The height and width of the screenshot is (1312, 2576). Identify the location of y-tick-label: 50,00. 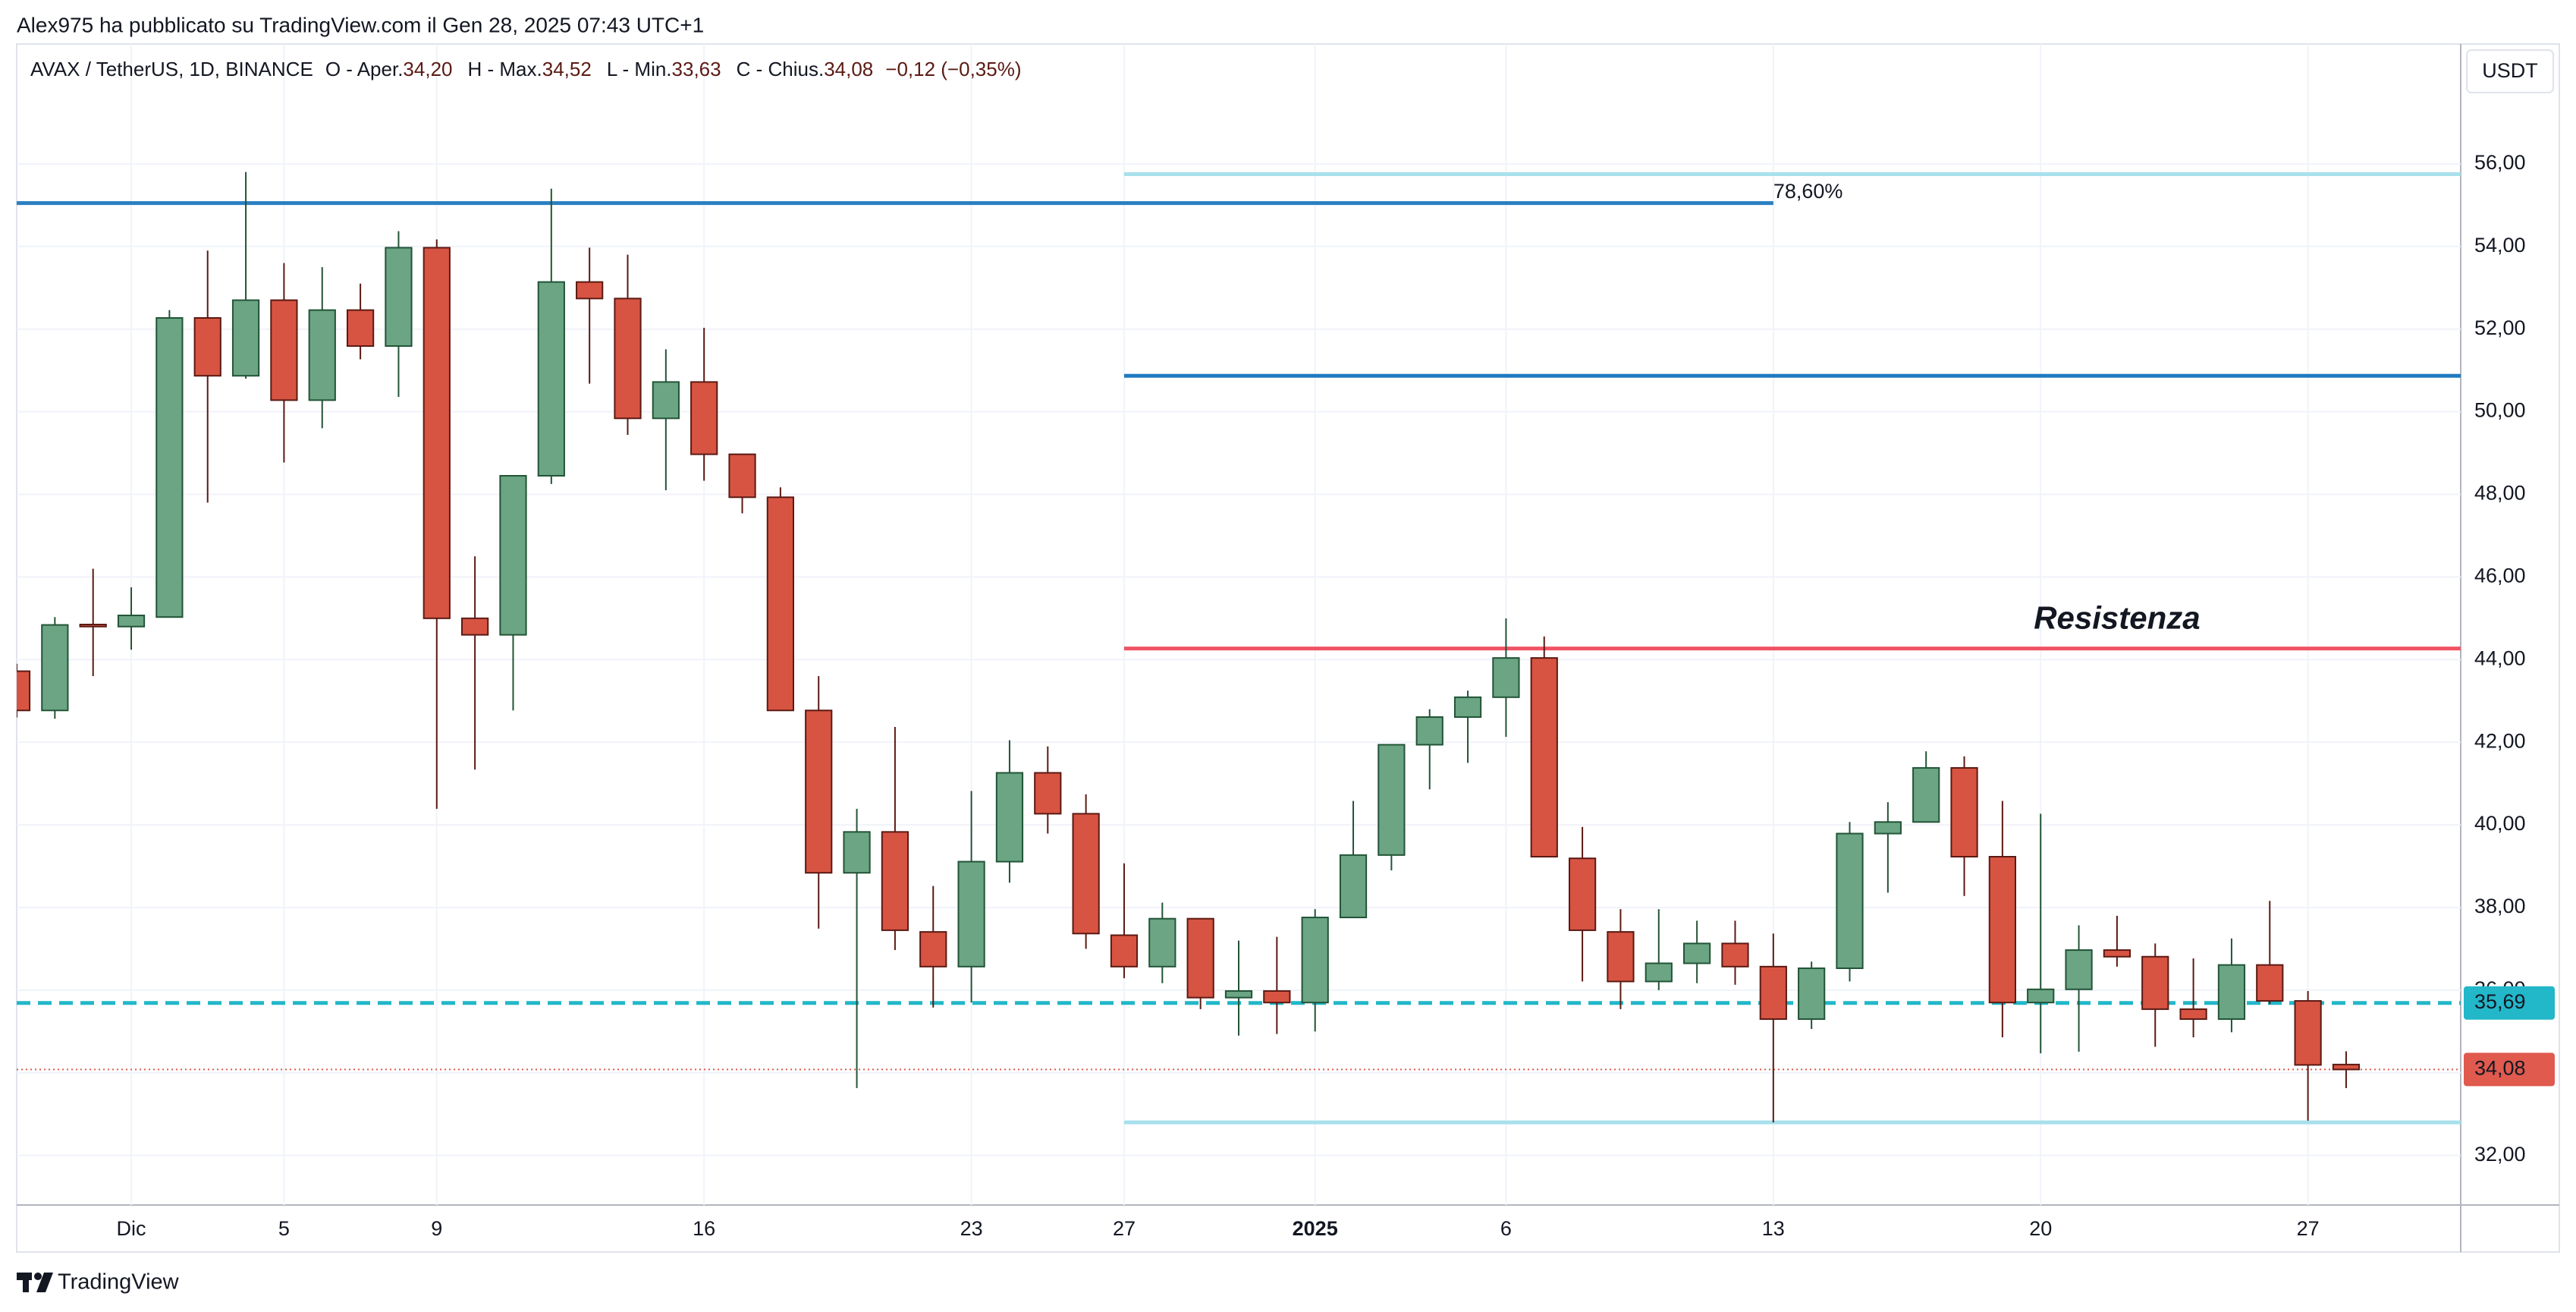
(2500, 410).